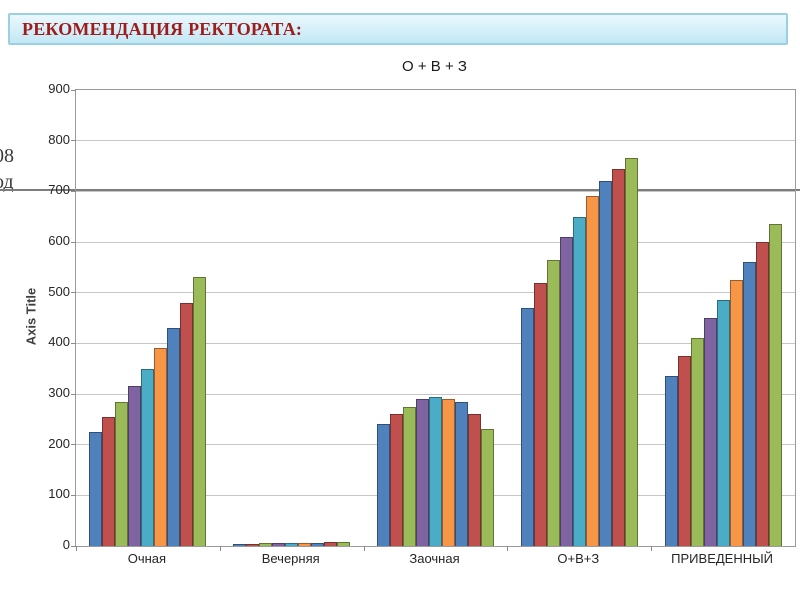 Image resolution: width=800 pixels, height=600 pixels. What do you see at coordinates (434, 558) in the screenshot?
I see `x-axis-label: Заочная` at bounding box center [434, 558].